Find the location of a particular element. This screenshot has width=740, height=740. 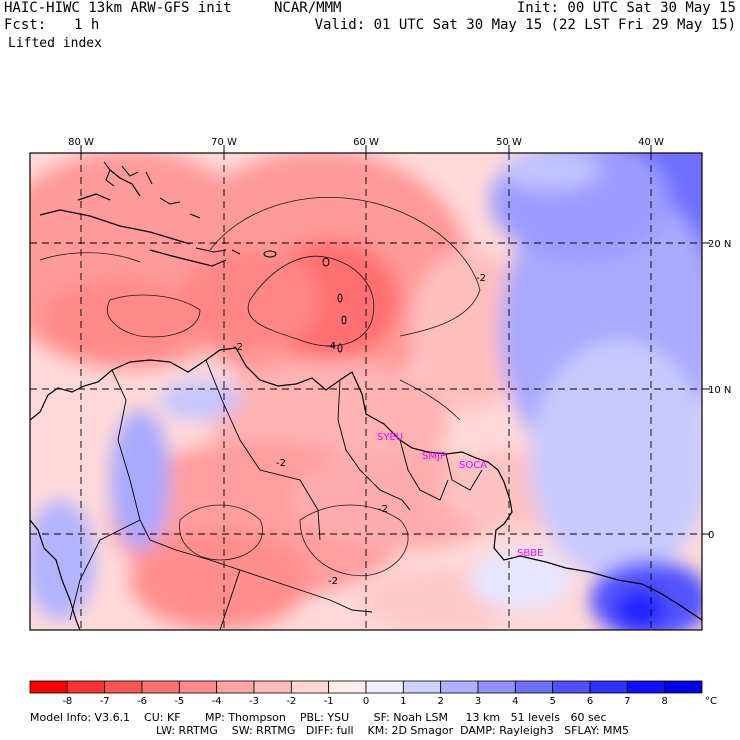

lat-label-10n: 10 N is located at coordinates (719, 390).